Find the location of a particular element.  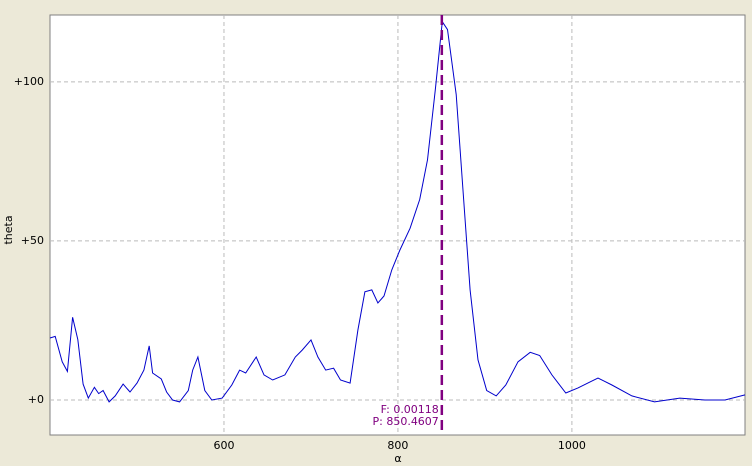

x-tick-label: 800 is located at coordinates (397, 445).